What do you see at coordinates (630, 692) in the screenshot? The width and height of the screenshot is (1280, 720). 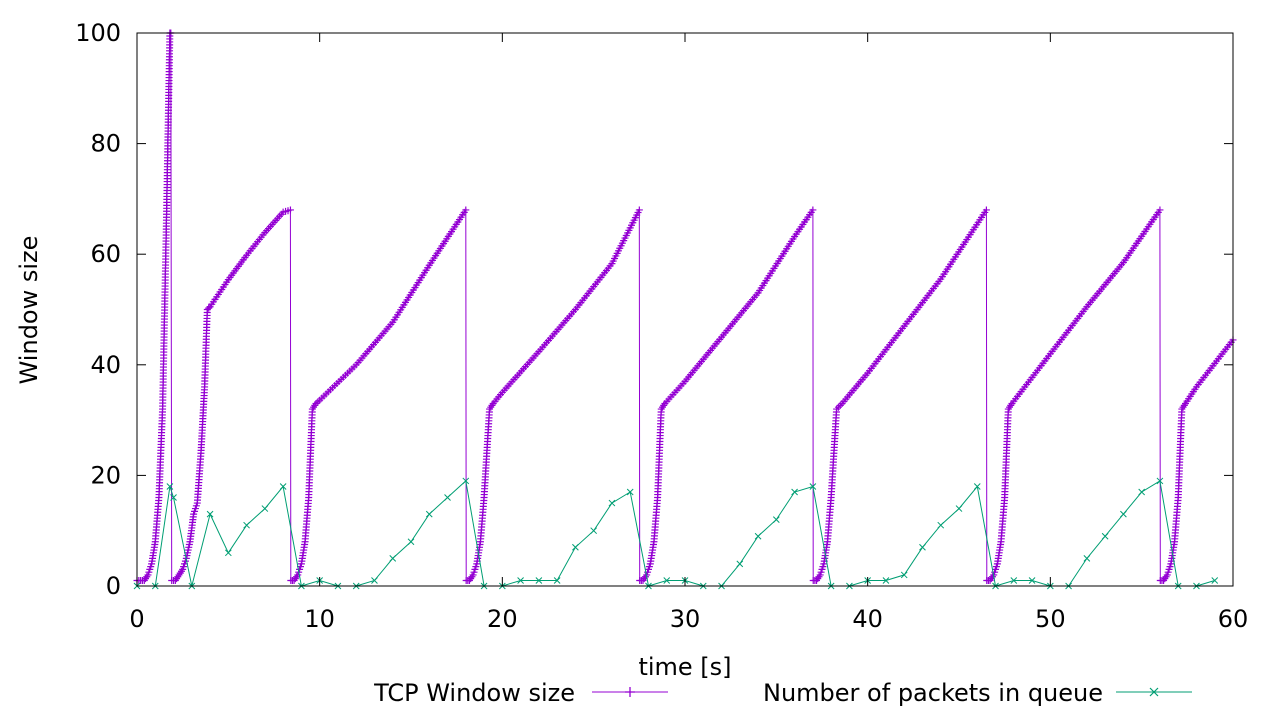 I see `legend-swatch-tcp-window` at bounding box center [630, 692].